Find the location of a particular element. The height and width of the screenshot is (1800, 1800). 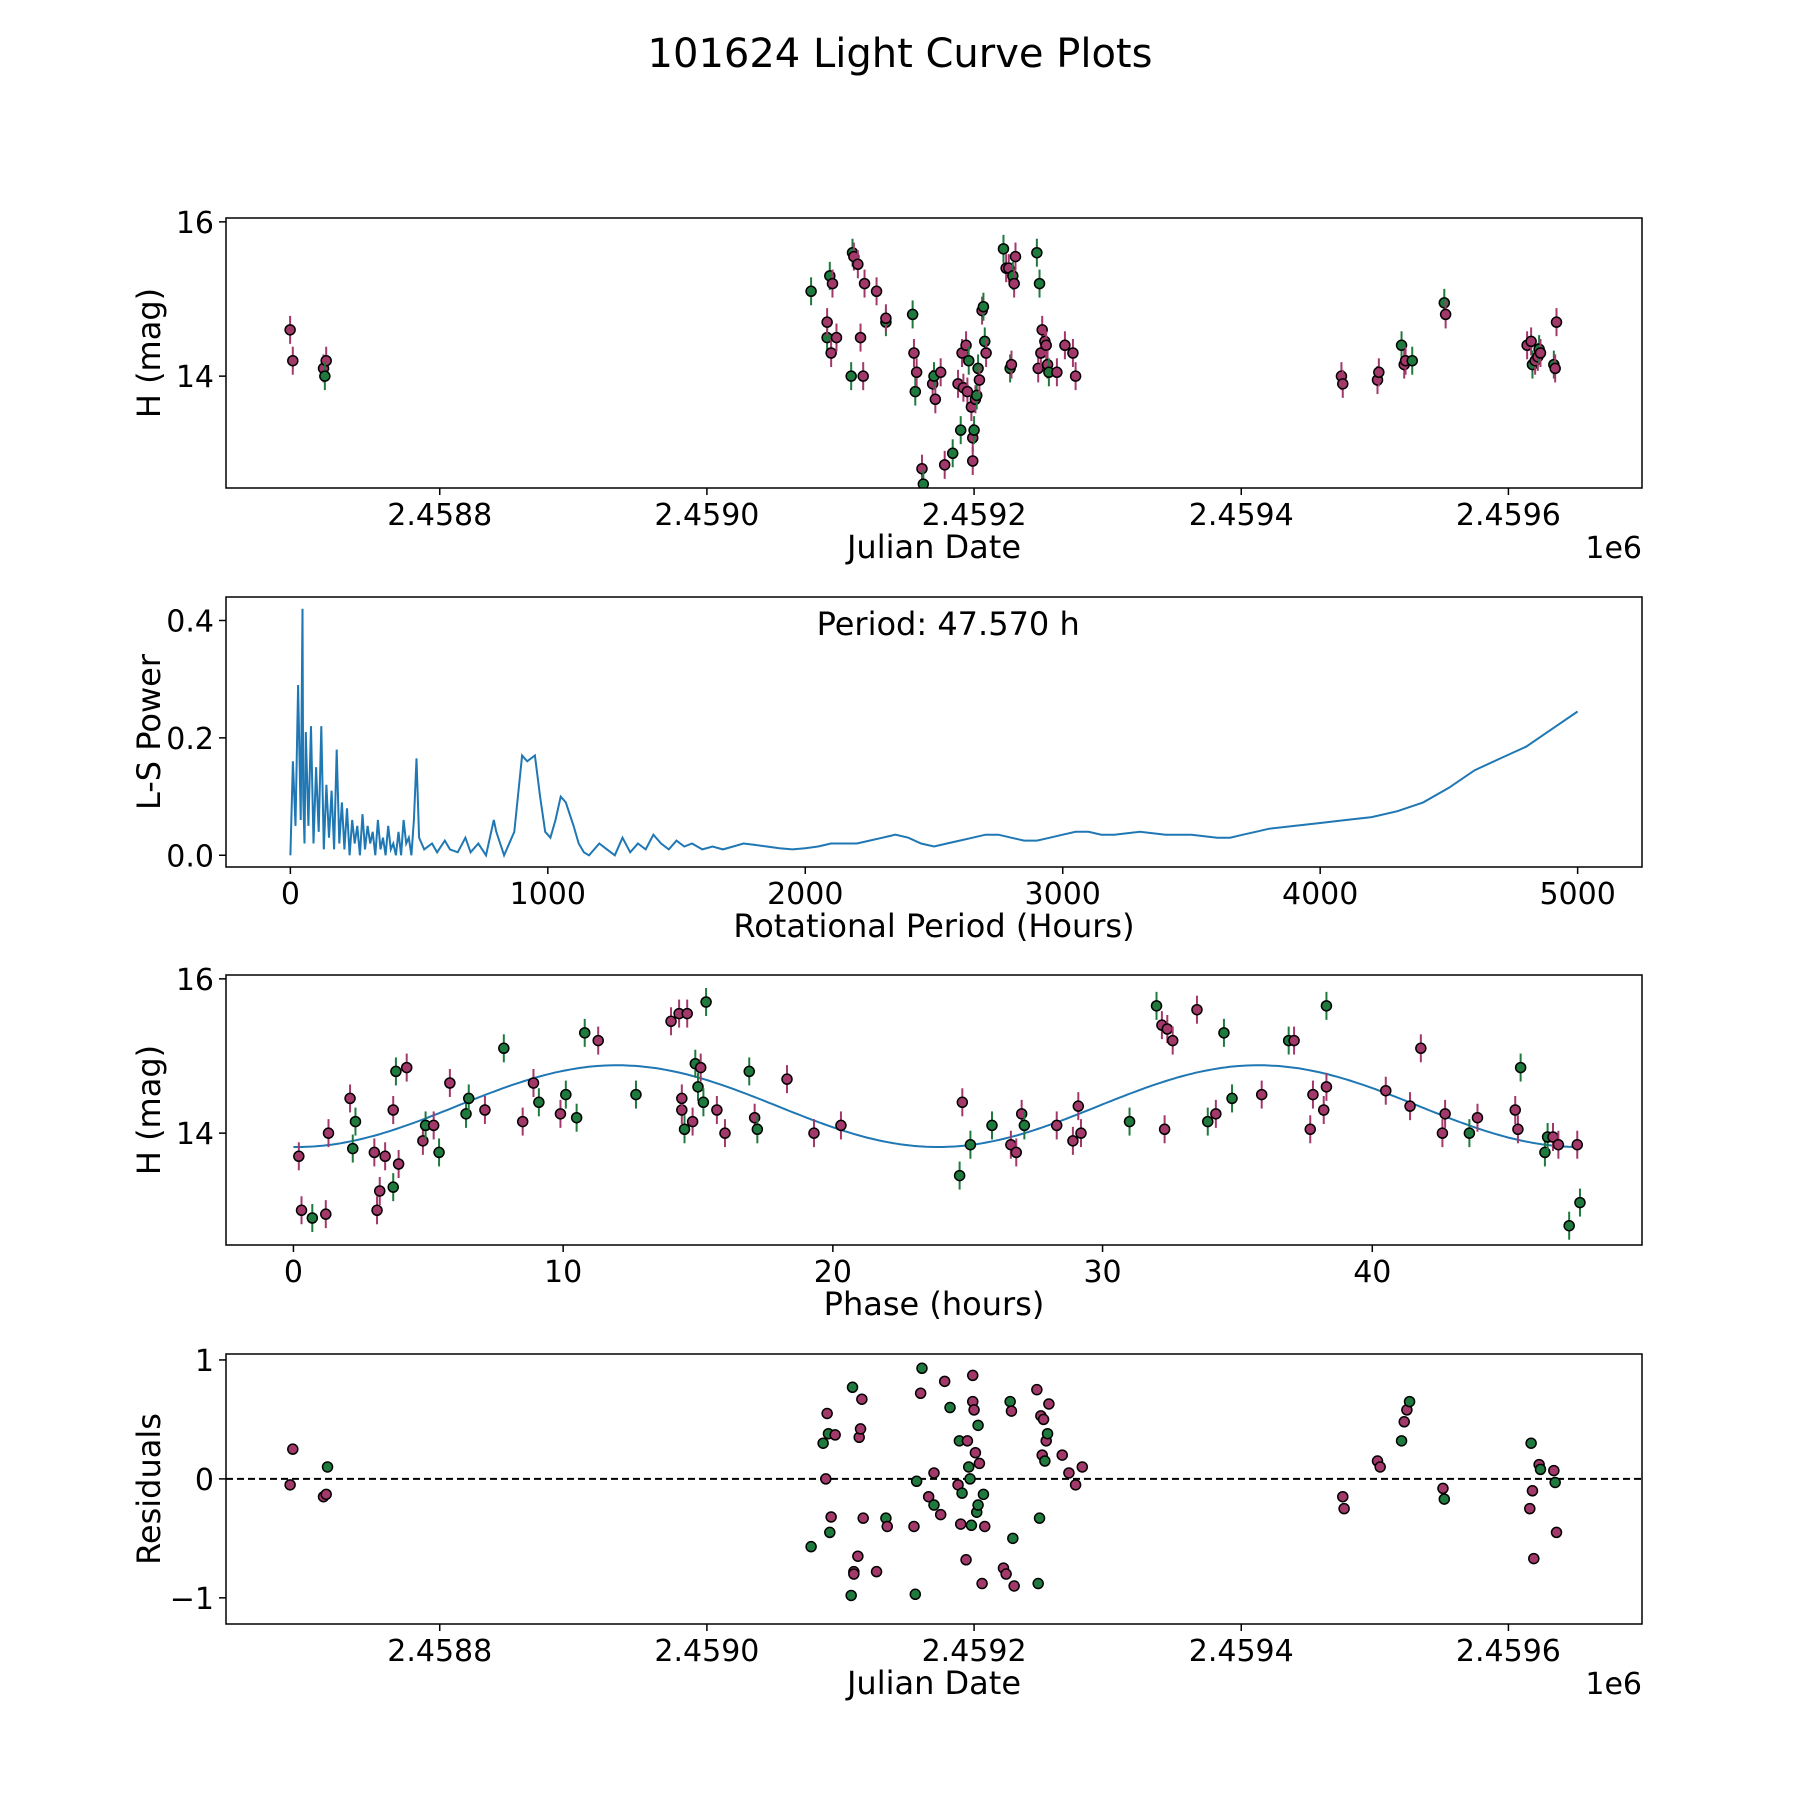

x-tick-label: 3000 is located at coordinates (1063, 894).